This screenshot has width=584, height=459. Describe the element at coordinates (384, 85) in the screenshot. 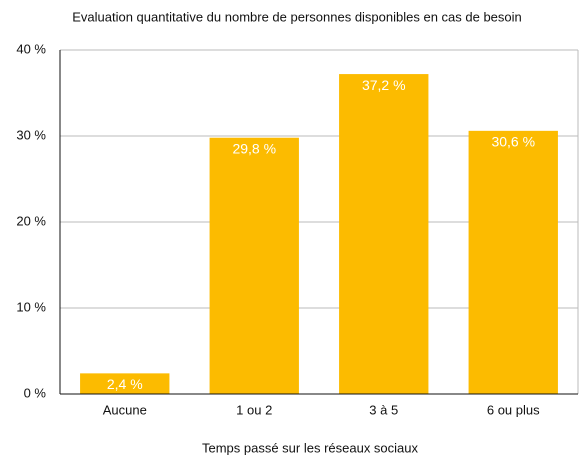

I see `value-label: 37,2 %` at that location.